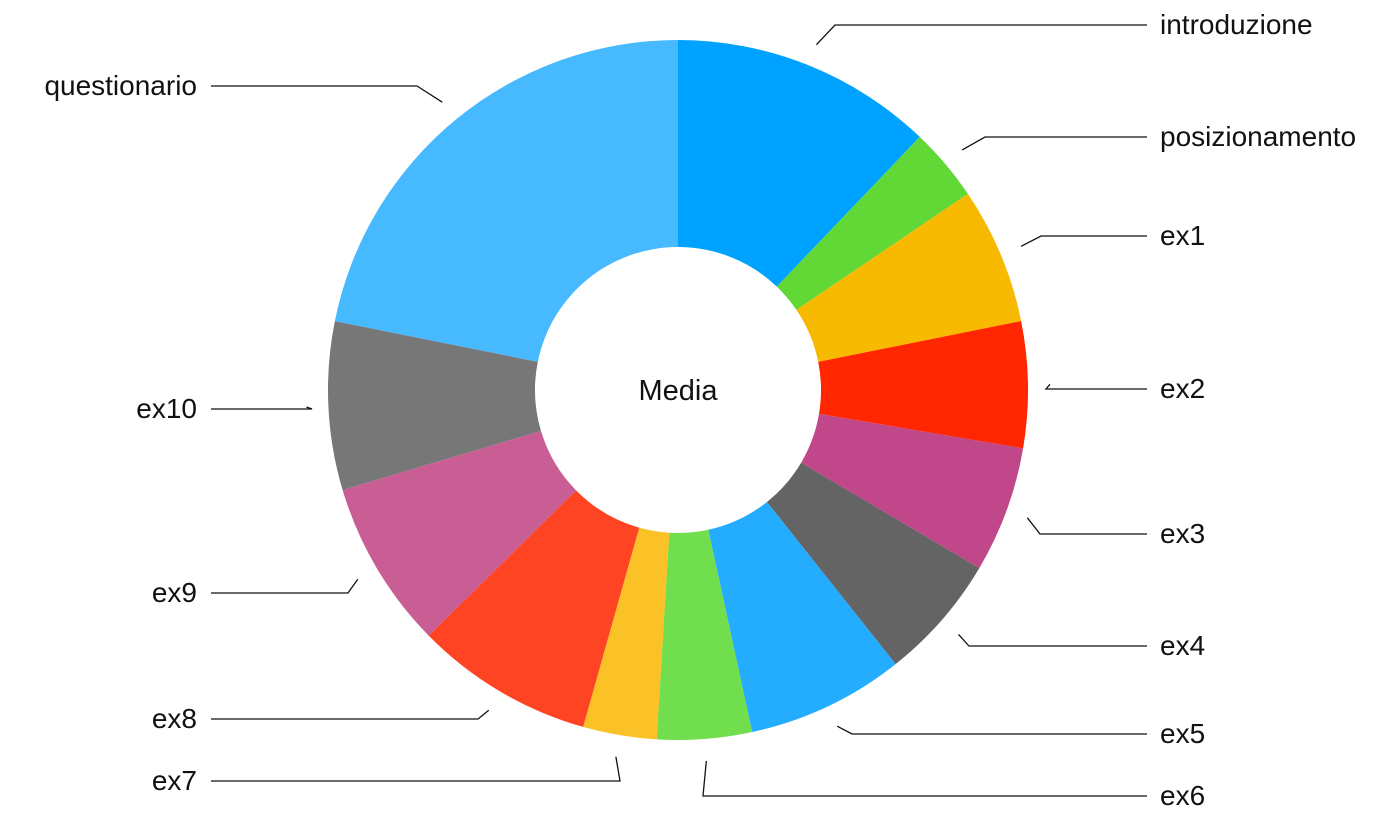 The width and height of the screenshot is (1391, 822). I want to click on slice-label-ex4: ex4, so click(1182, 645).